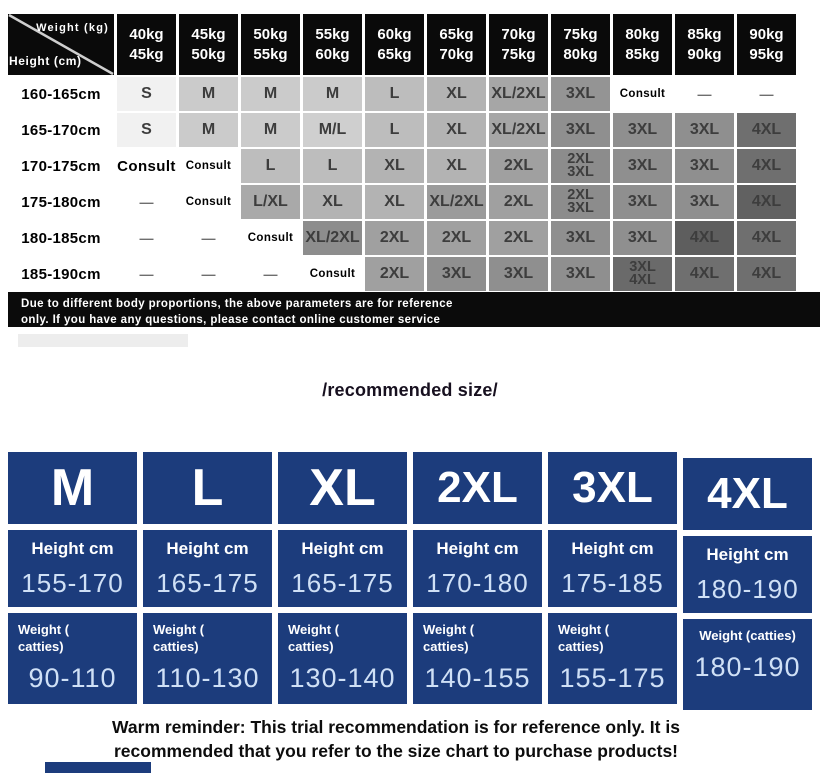 The width and height of the screenshot is (820, 773). Describe the element at coordinates (270, 34) in the screenshot. I see `weight-header-line1: 50kg` at that location.